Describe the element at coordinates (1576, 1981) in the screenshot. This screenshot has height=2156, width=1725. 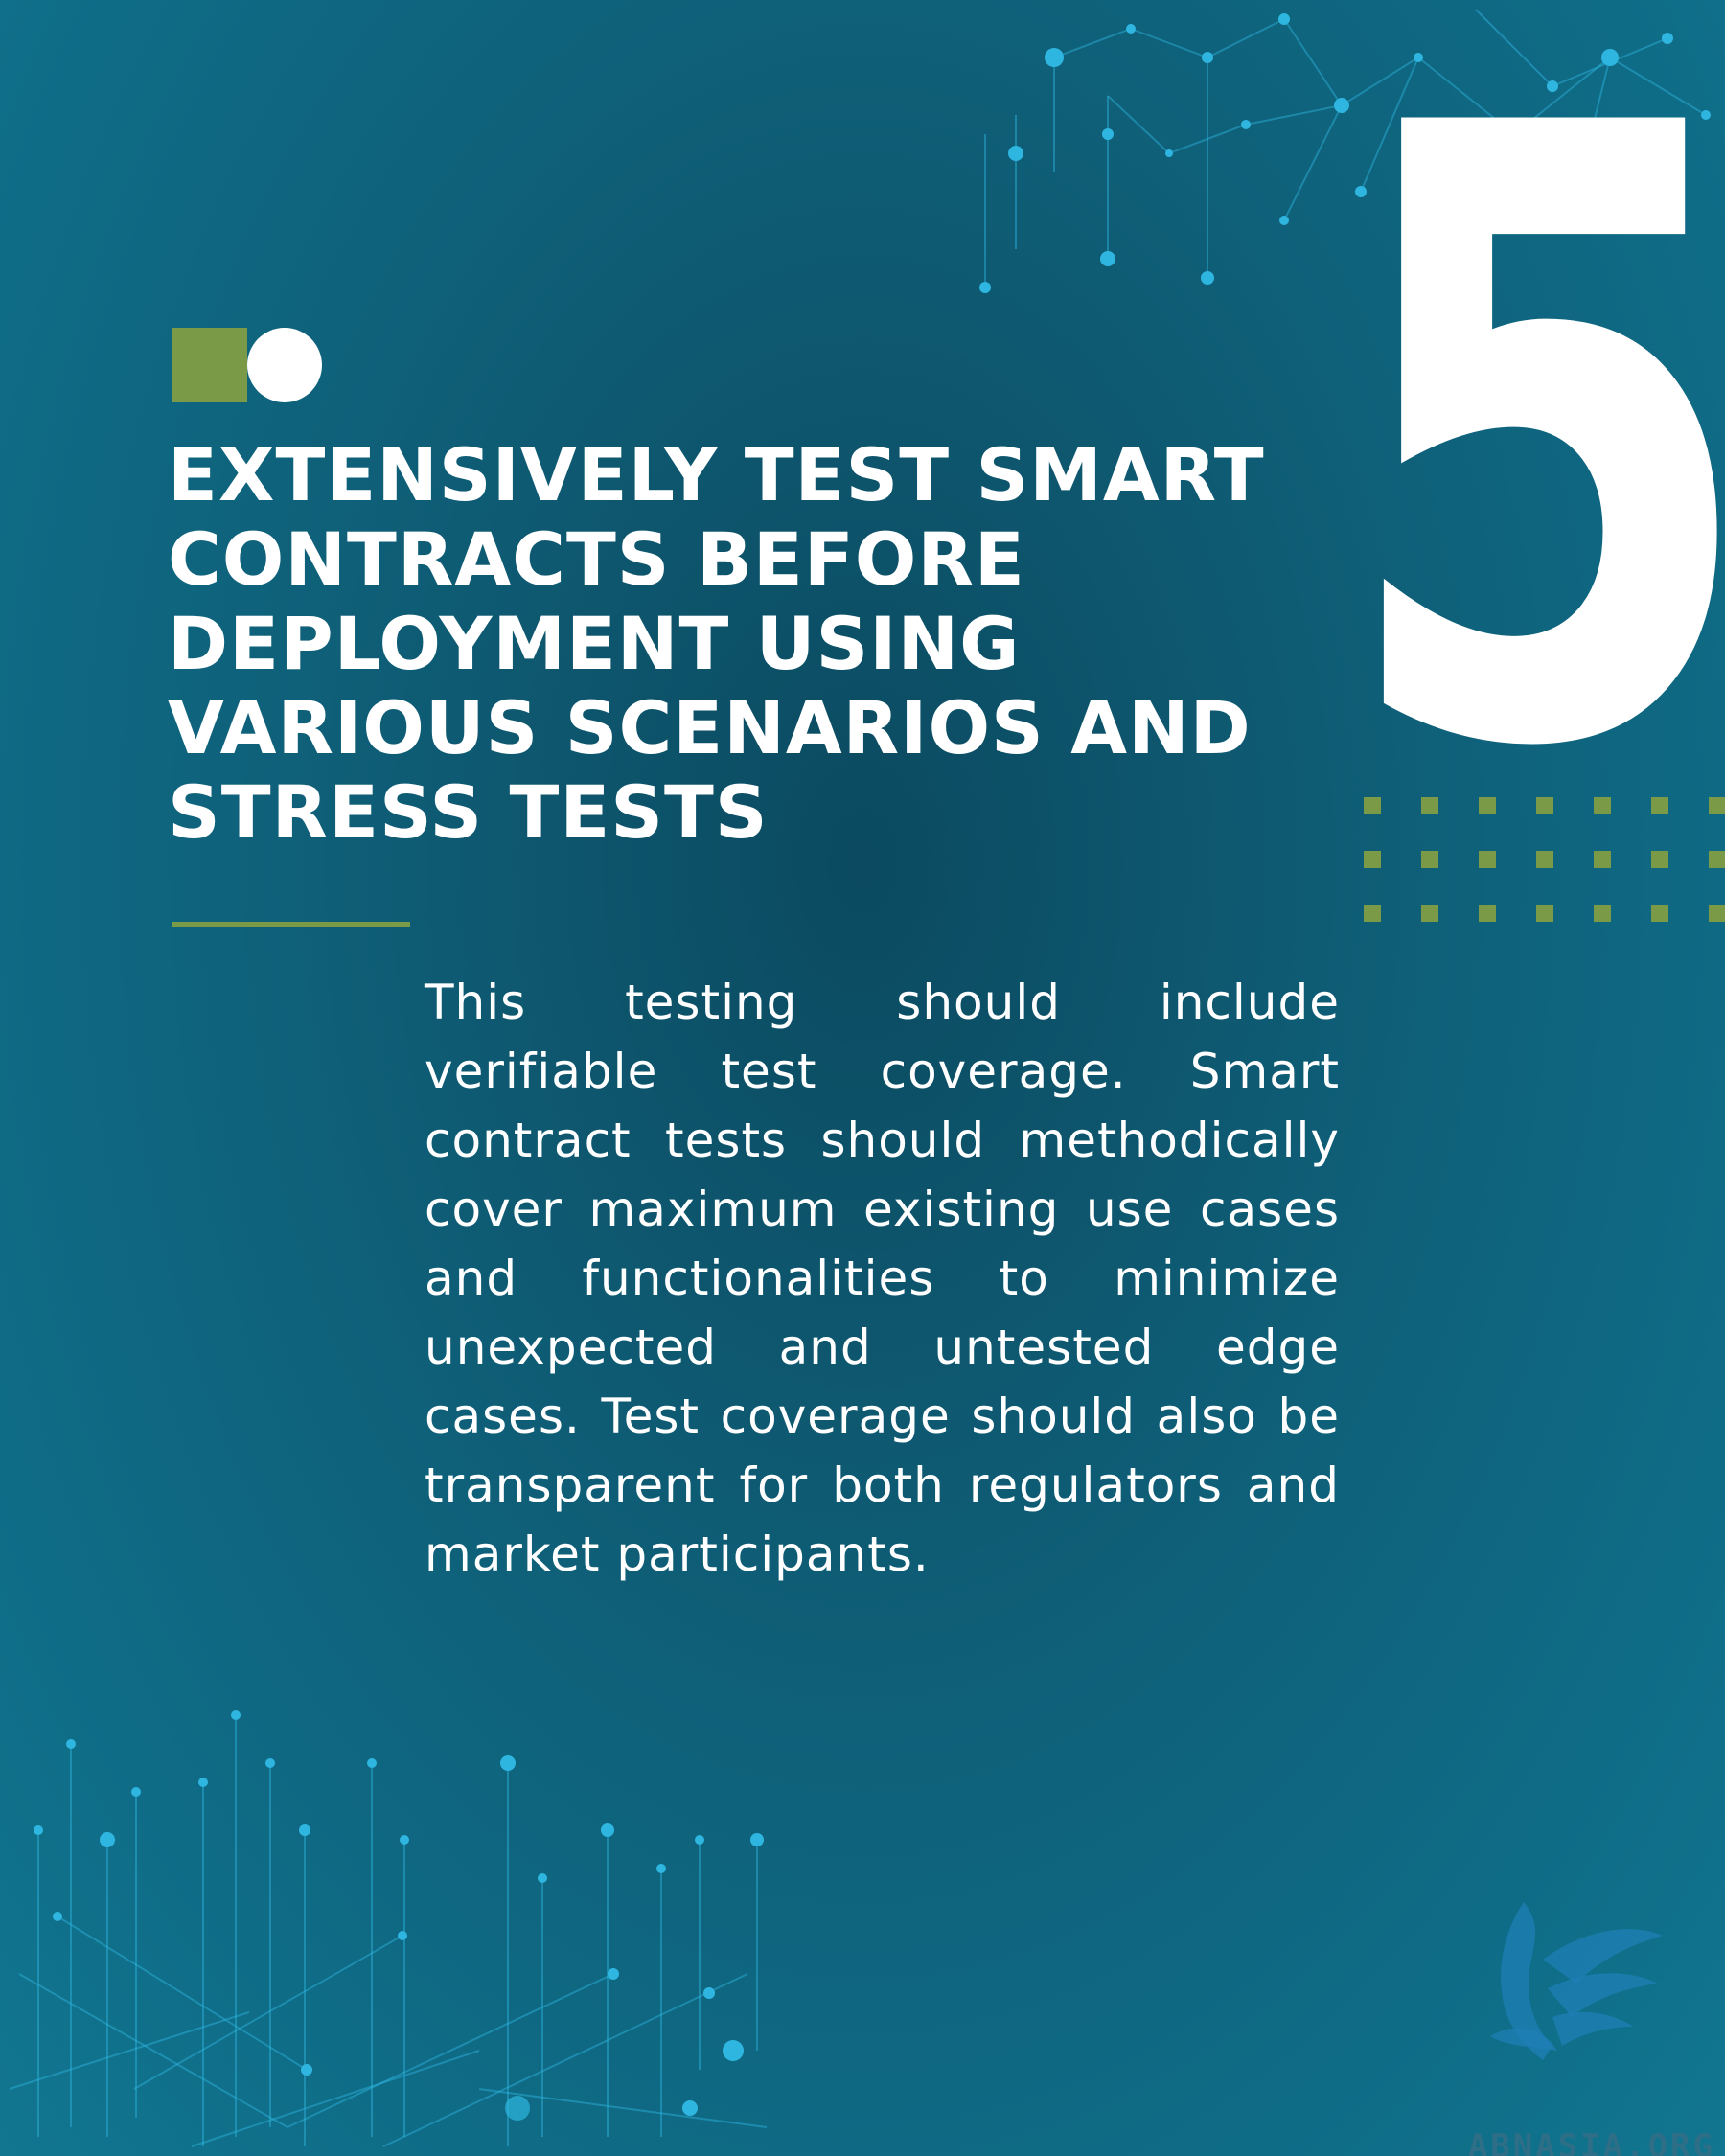
I see `eagle-icon` at that location.